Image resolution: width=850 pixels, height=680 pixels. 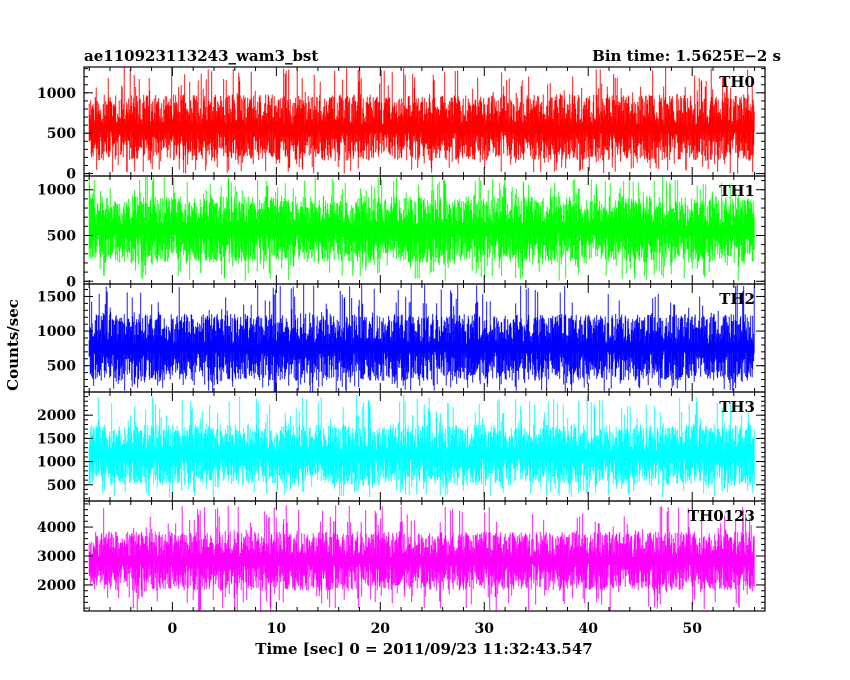 I want to click on bin-time-label: Bin time: 1.5625E−2 s, so click(x=686, y=56).